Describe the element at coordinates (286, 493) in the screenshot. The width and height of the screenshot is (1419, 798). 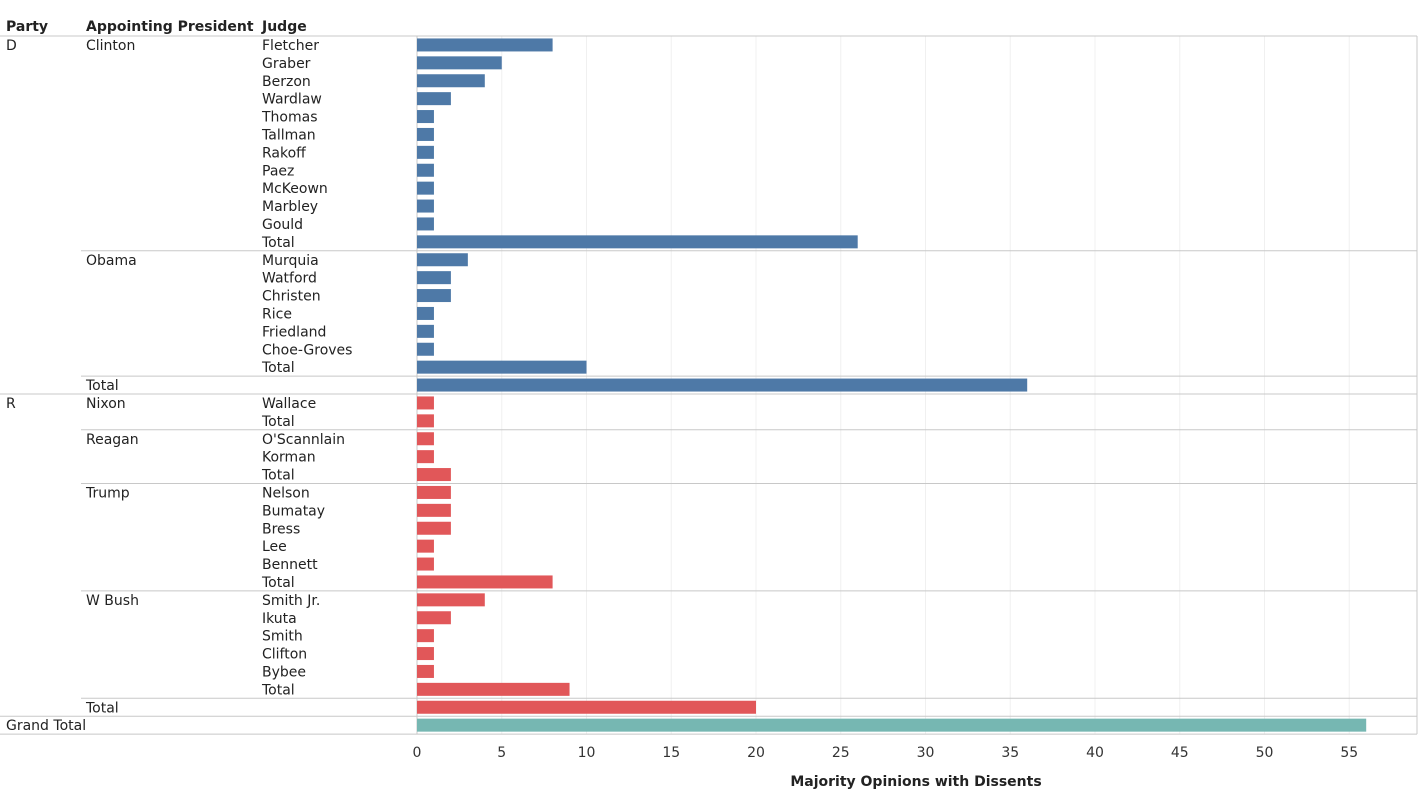
I see `judge-label: Nelson` at that location.